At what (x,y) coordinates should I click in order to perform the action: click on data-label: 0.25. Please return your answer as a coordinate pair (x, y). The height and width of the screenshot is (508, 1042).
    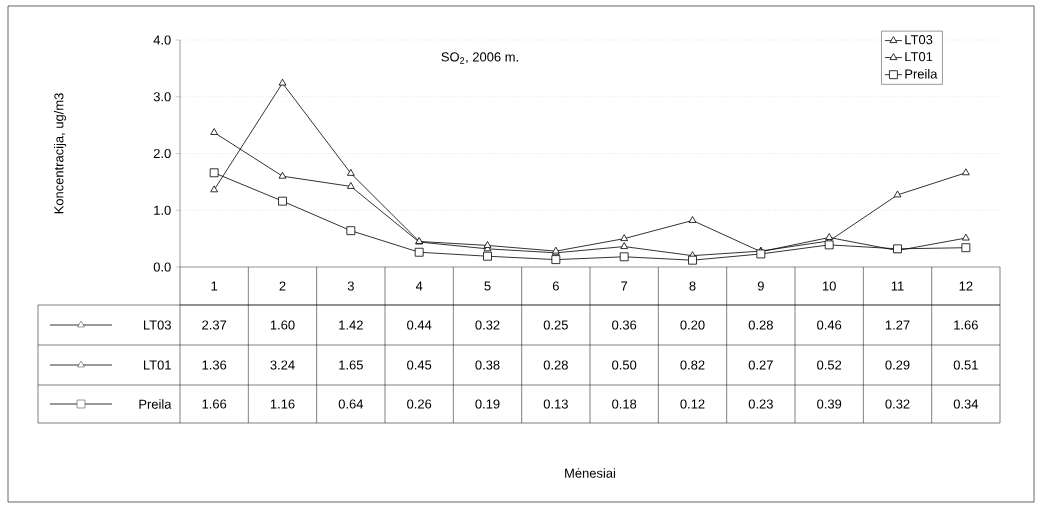
    Looking at the image, I should click on (555, 325).